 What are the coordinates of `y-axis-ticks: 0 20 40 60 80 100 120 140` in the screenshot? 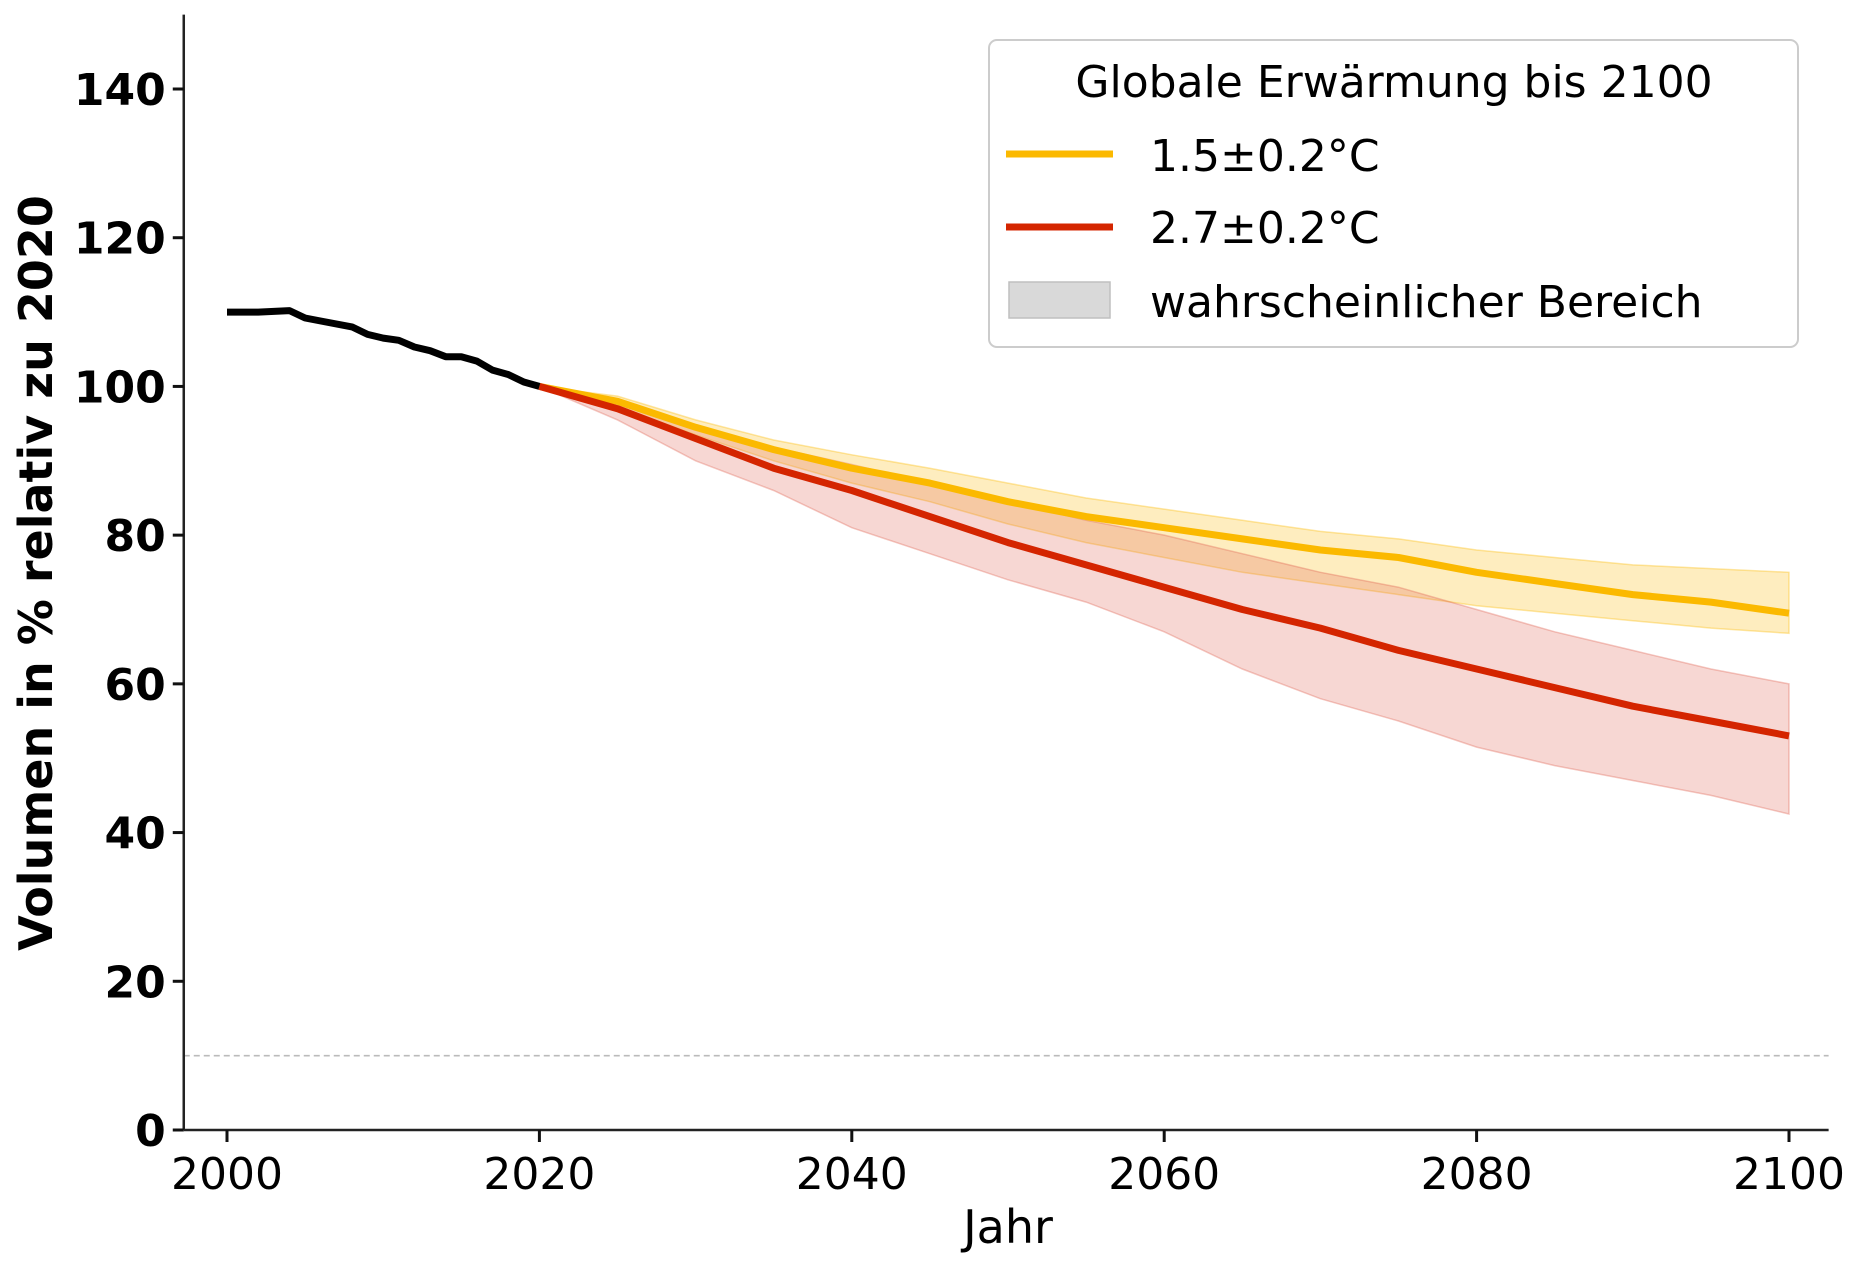 It's located at (129, 611).